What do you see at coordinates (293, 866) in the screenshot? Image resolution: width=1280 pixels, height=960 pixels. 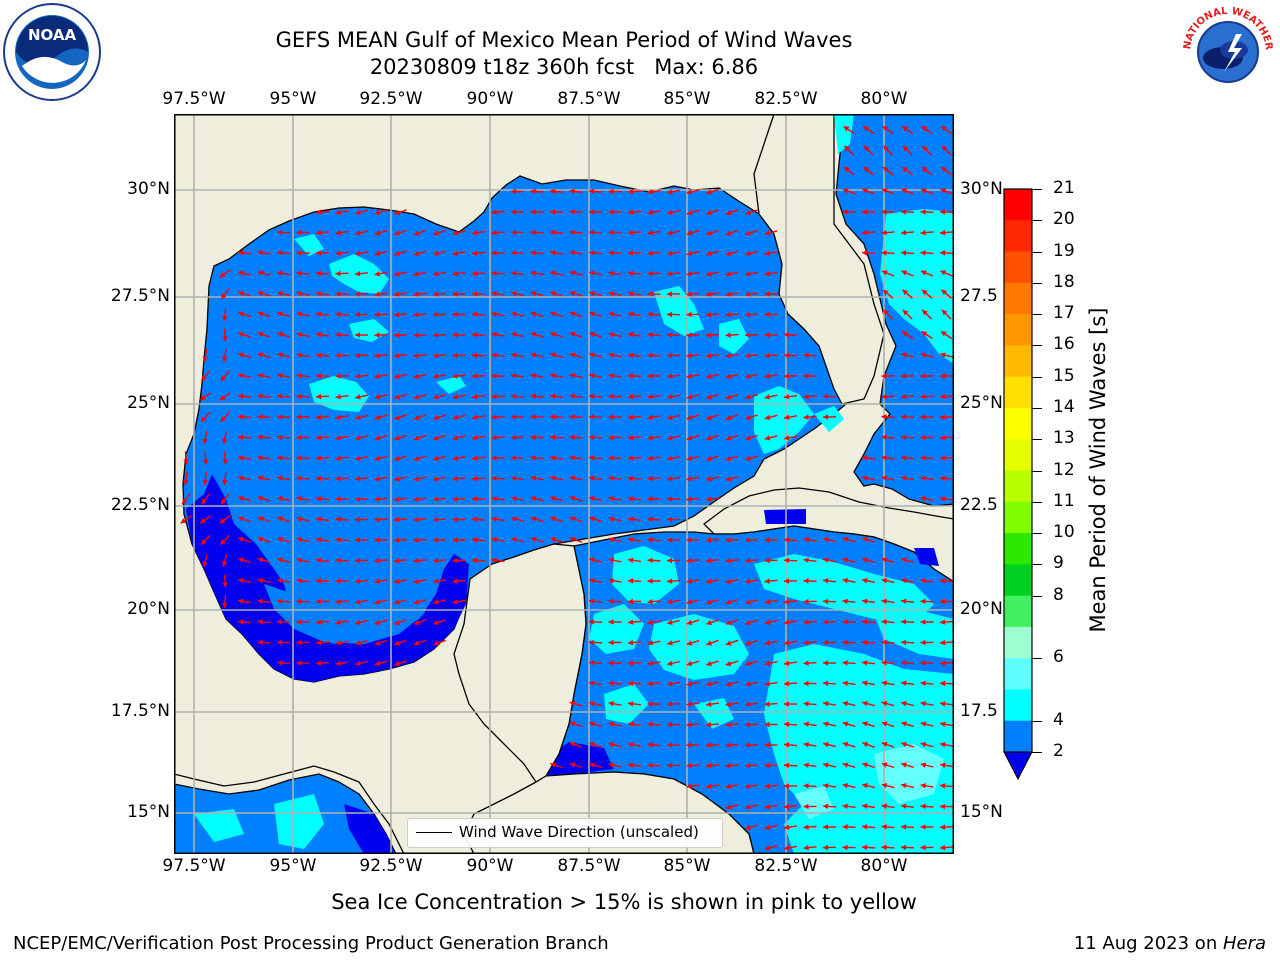 I see `lon-tick-bottom: 95°W` at bounding box center [293, 866].